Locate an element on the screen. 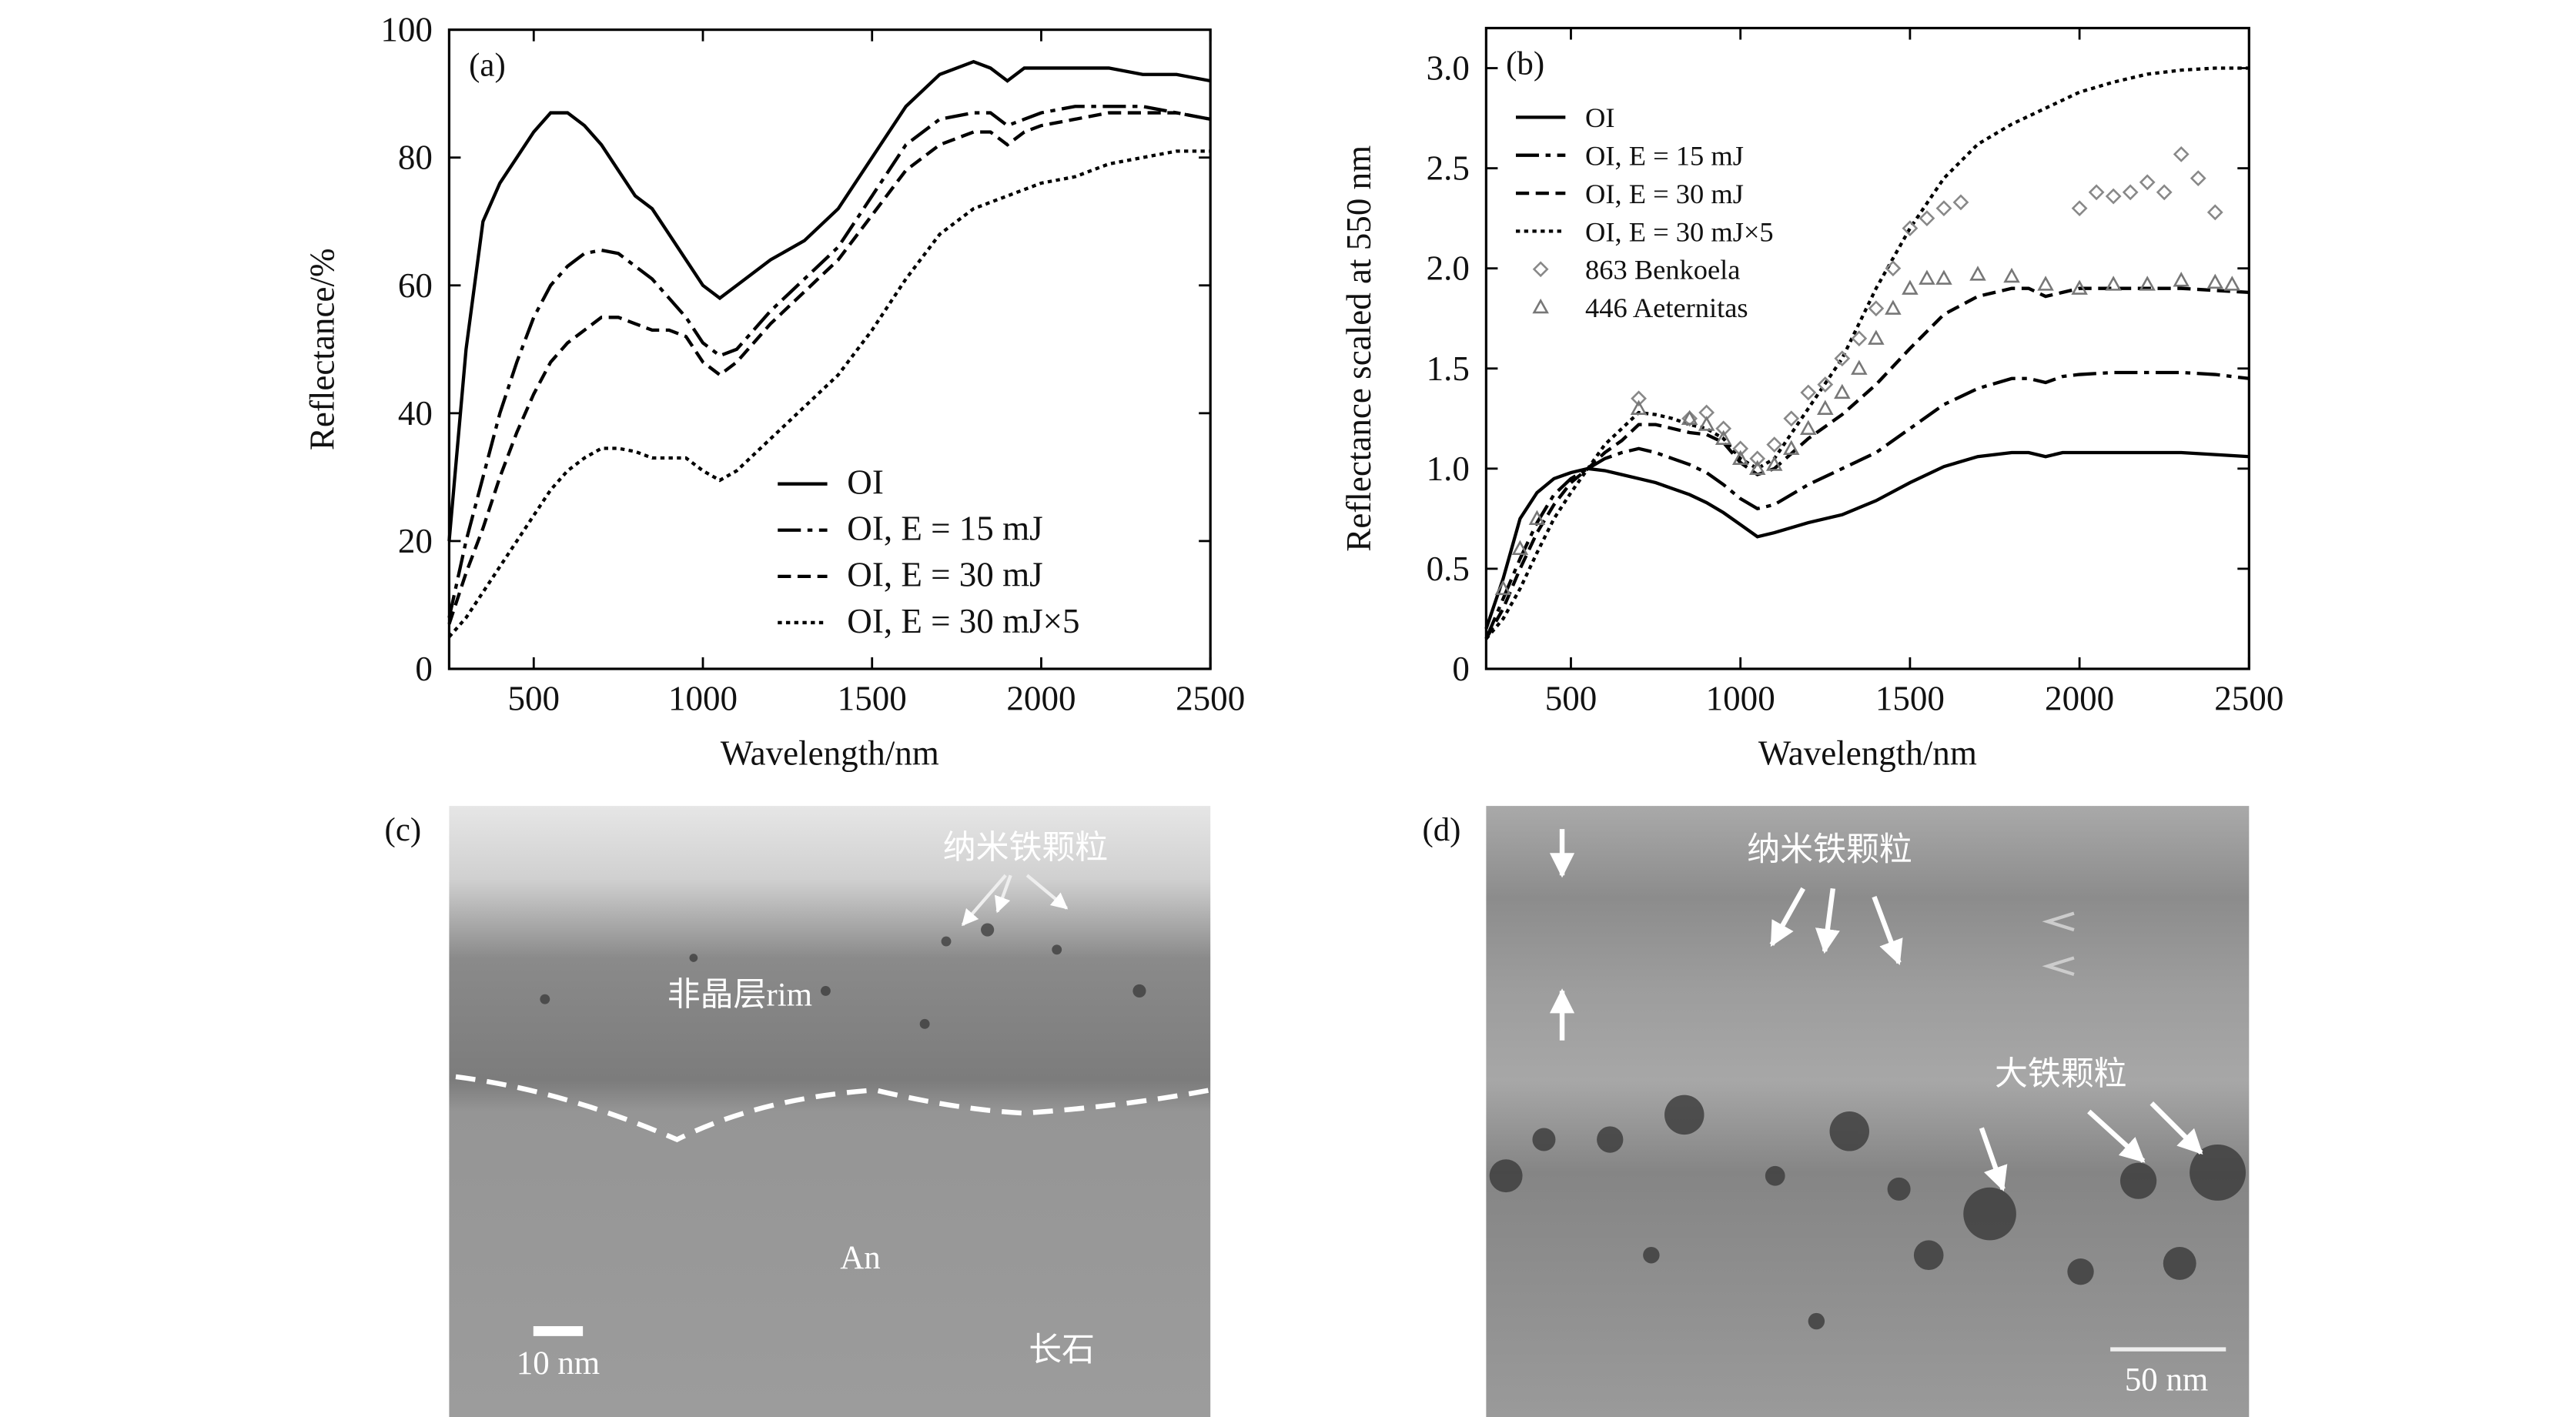 This screenshot has height=1417, width=2576. y-tick-label: 20 is located at coordinates (416, 541).